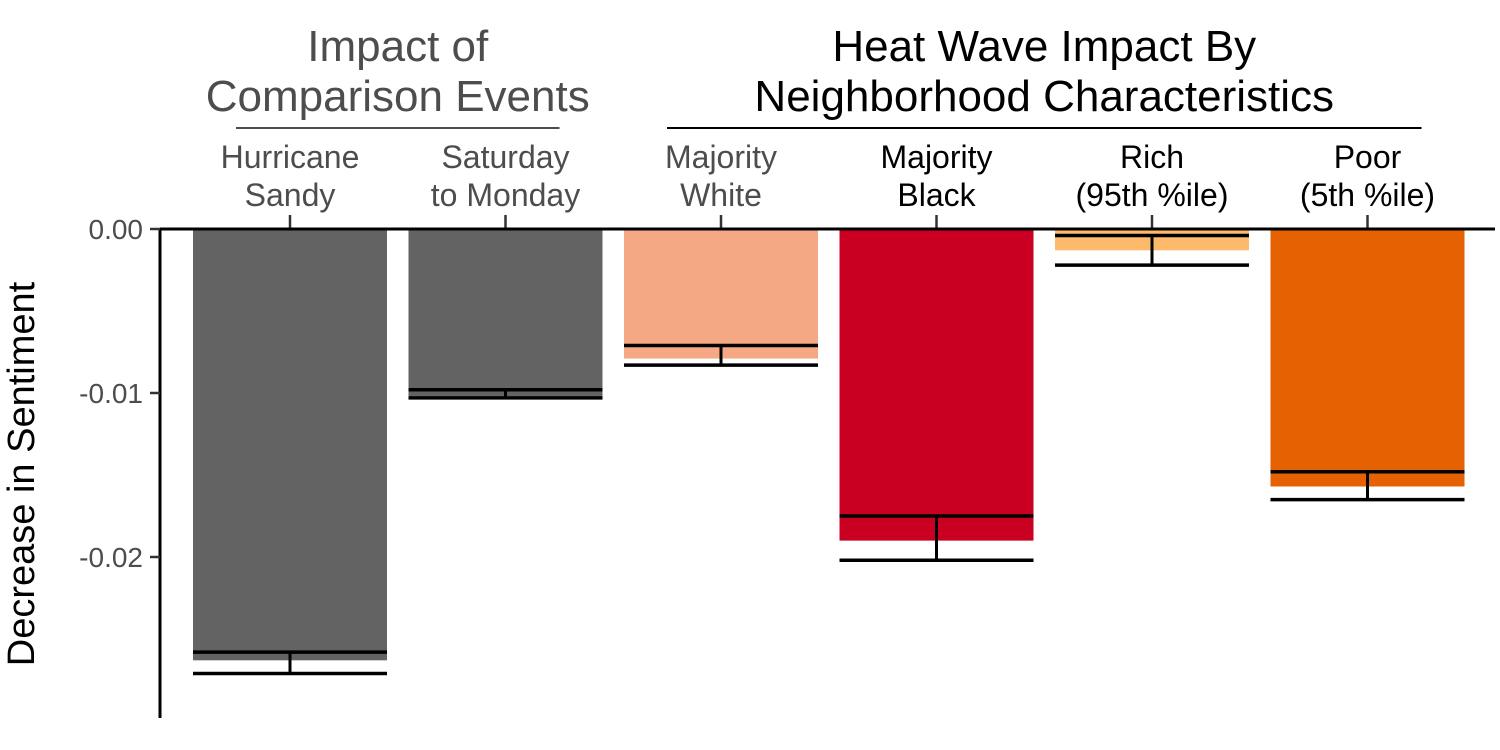 Image resolution: width=1500 pixels, height=750 pixels. I want to click on group-title-line: Neighborhood Characteristics, so click(1044, 96).